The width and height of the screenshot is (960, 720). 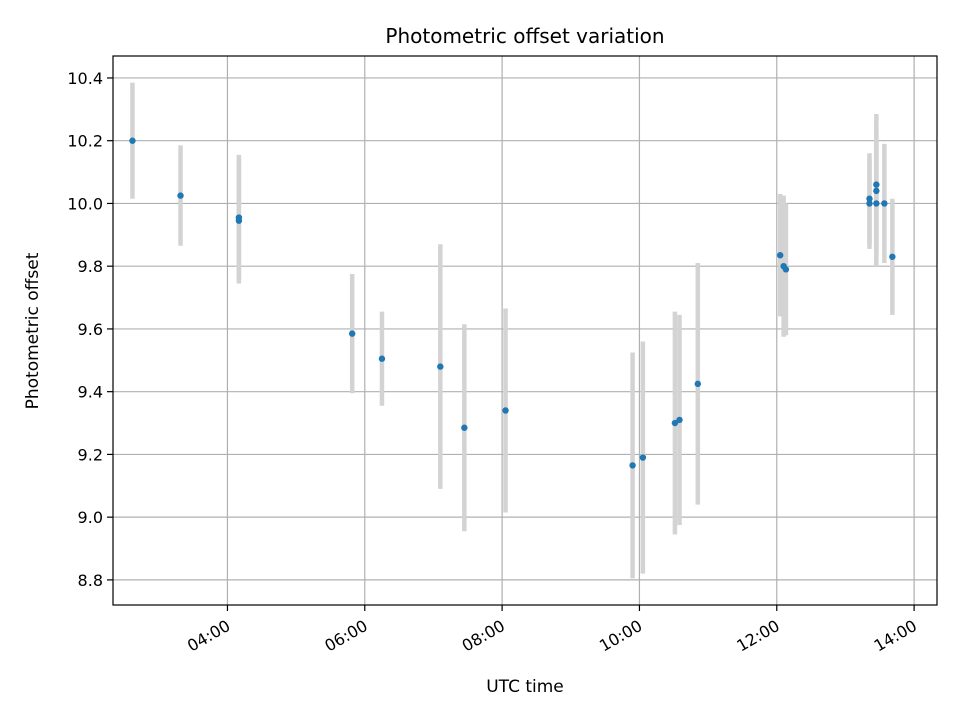 I want to click on y-axis-label: Photometric offset, so click(x=33, y=330).